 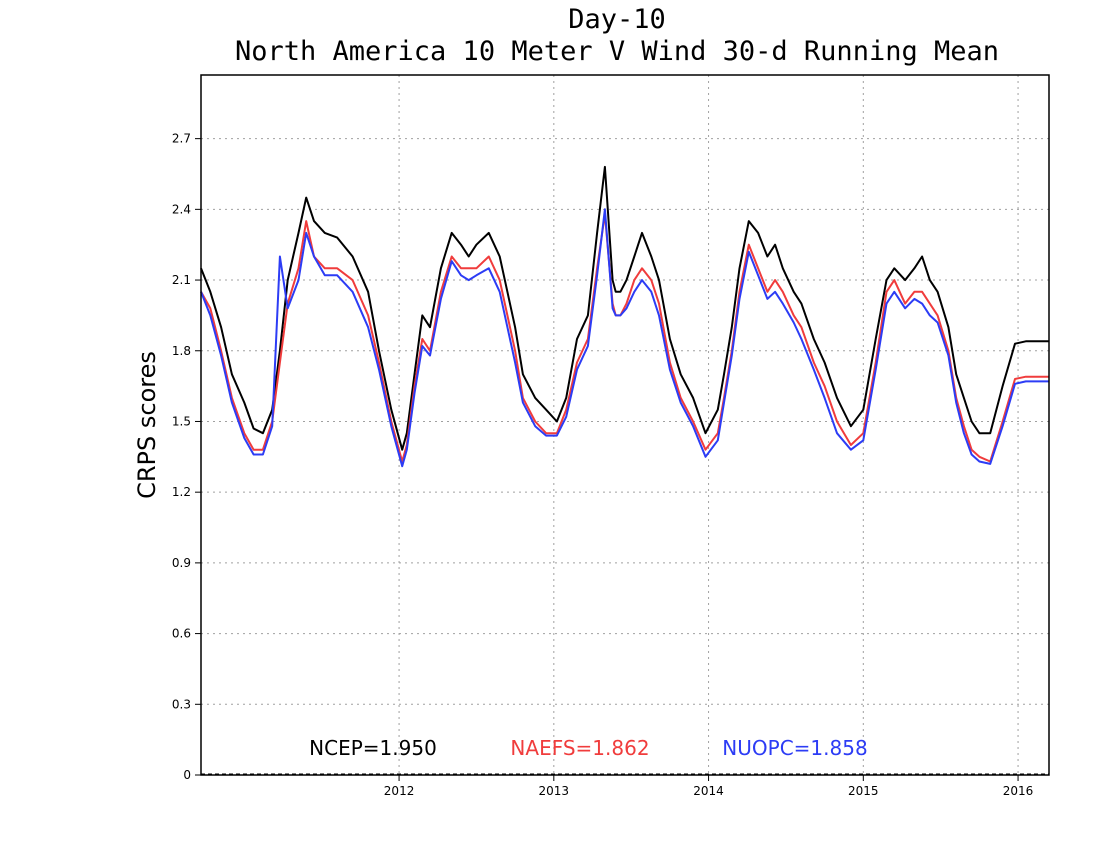 I want to click on y-tick-label: 0.6, so click(x=181, y=634).